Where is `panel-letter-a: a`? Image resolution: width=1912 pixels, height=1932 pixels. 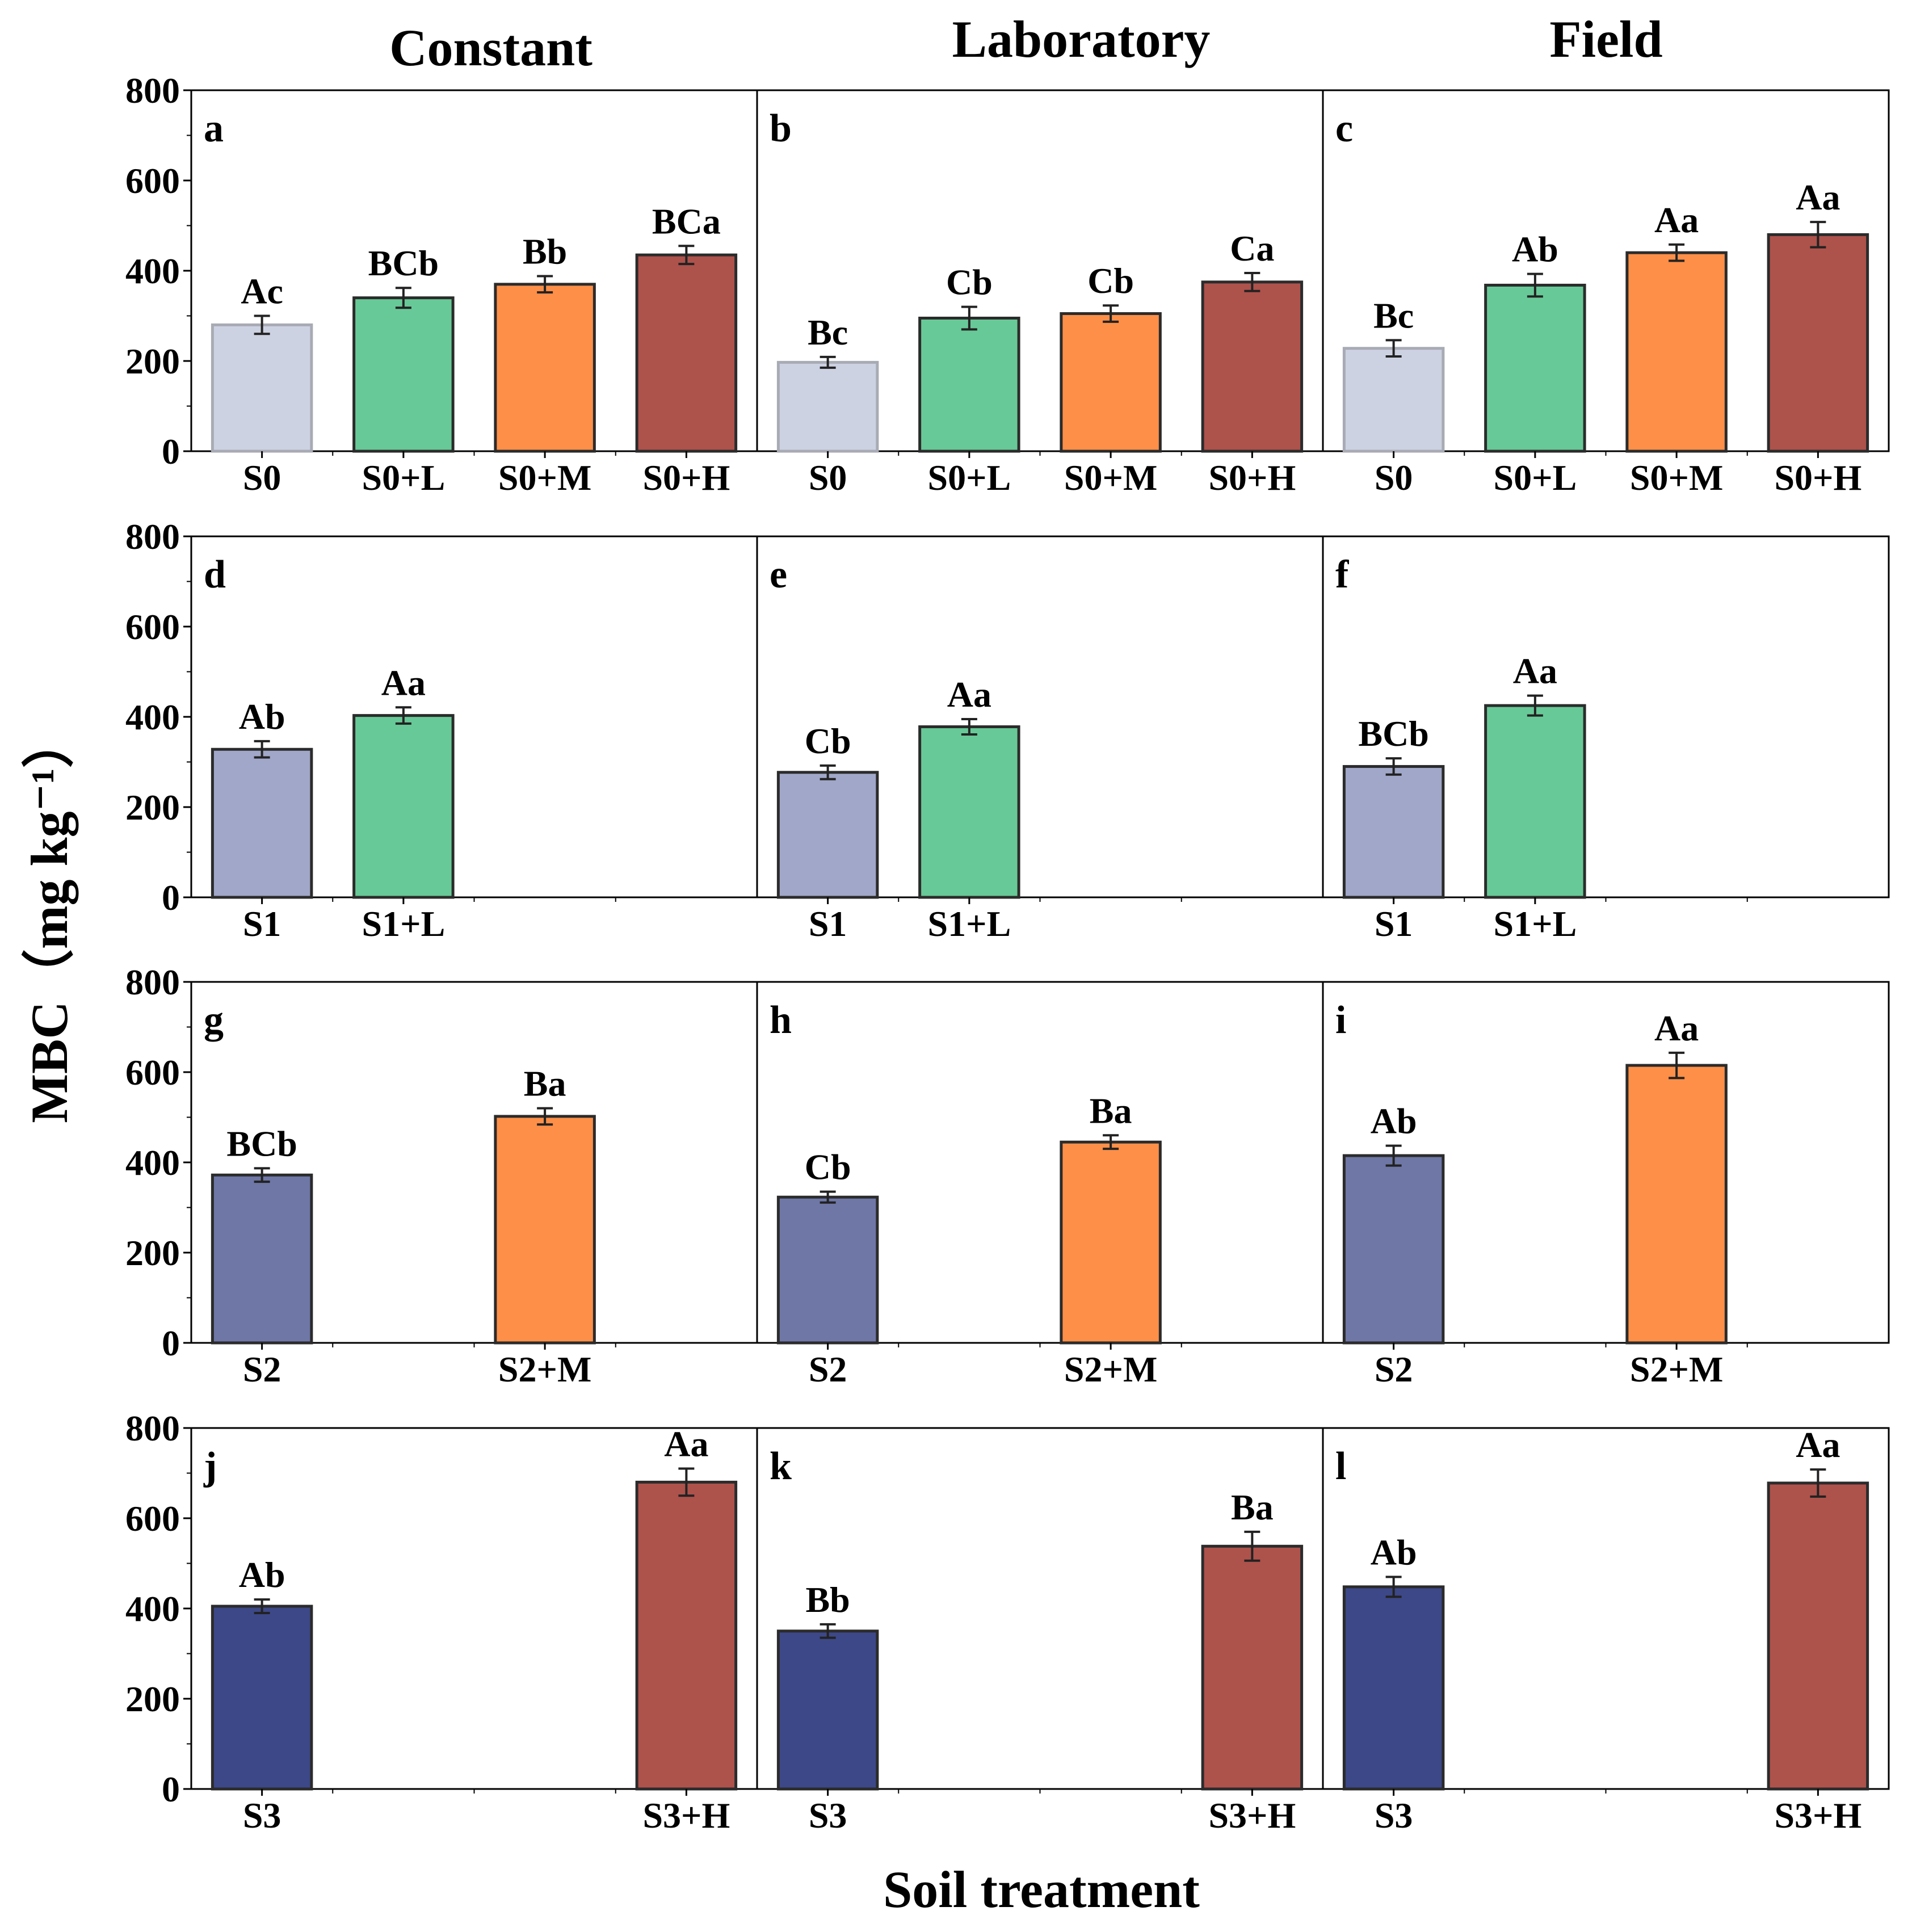
panel-letter-a: a is located at coordinates (214, 128).